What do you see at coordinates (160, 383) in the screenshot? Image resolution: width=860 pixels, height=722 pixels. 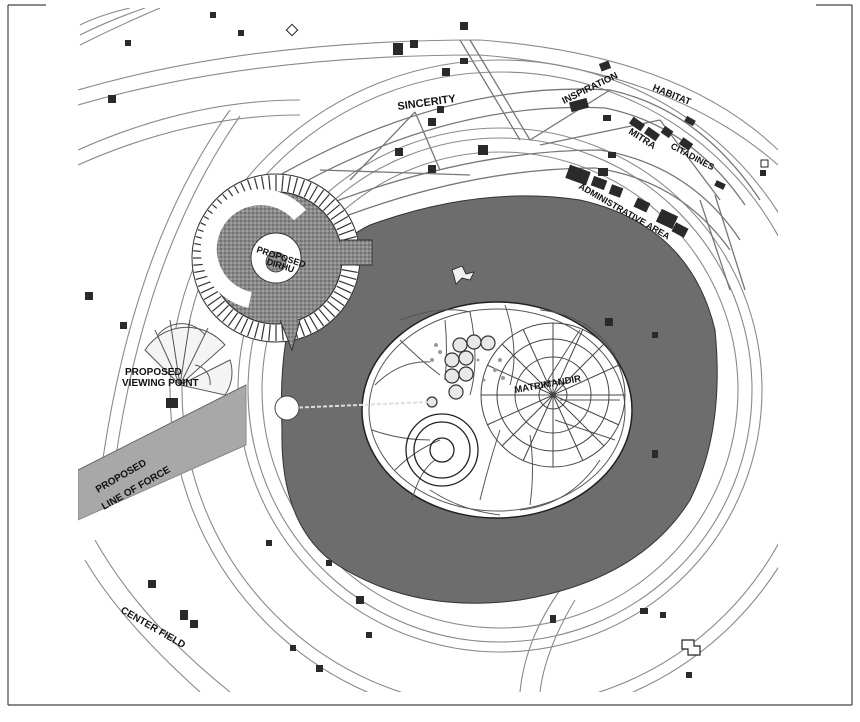 I see `label-viewing-2: VIEWING POINT` at bounding box center [160, 383].